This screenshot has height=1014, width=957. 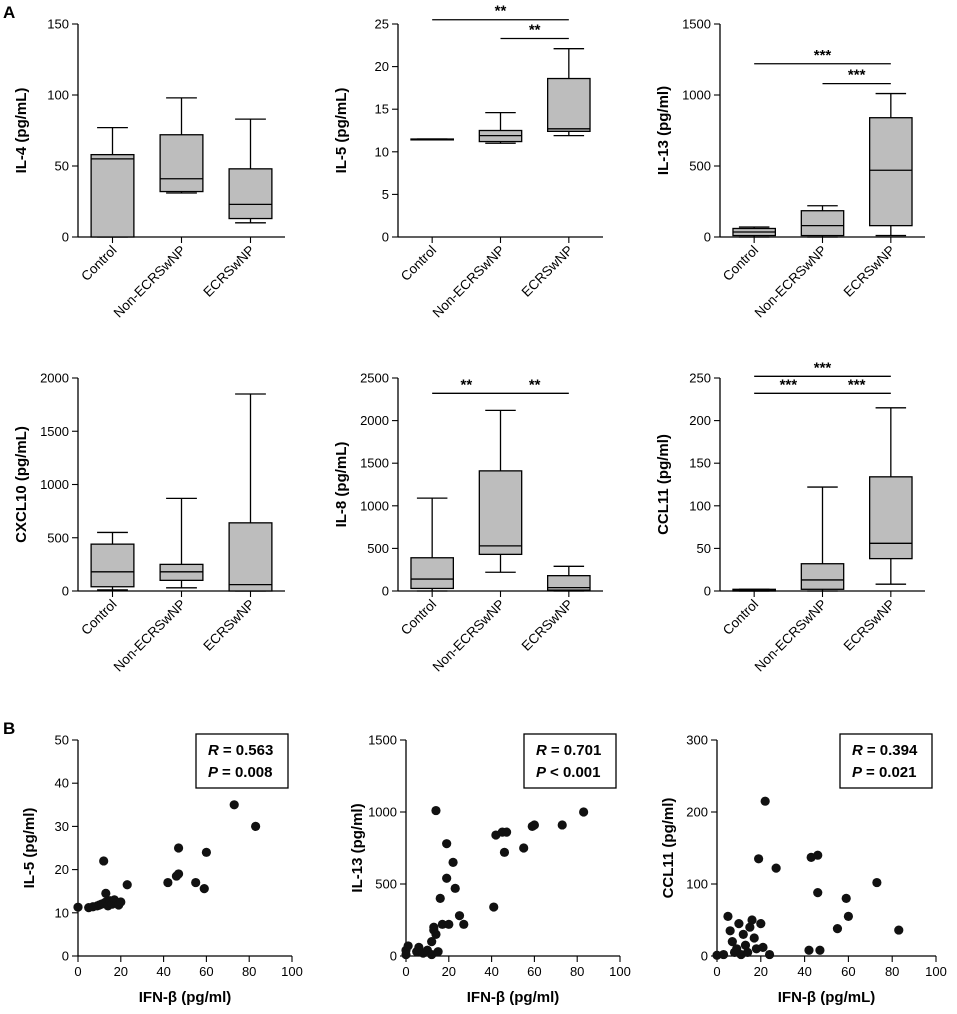 I want to click on p-statistic: P = 0.021, so click(x=884, y=772).